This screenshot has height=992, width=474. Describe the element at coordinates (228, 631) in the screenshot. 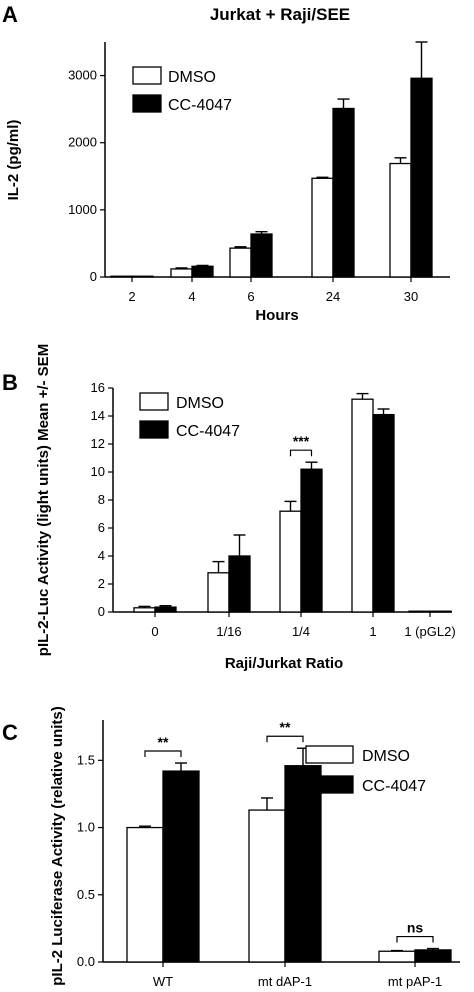

I see `x-tick-label: 1/16` at that location.